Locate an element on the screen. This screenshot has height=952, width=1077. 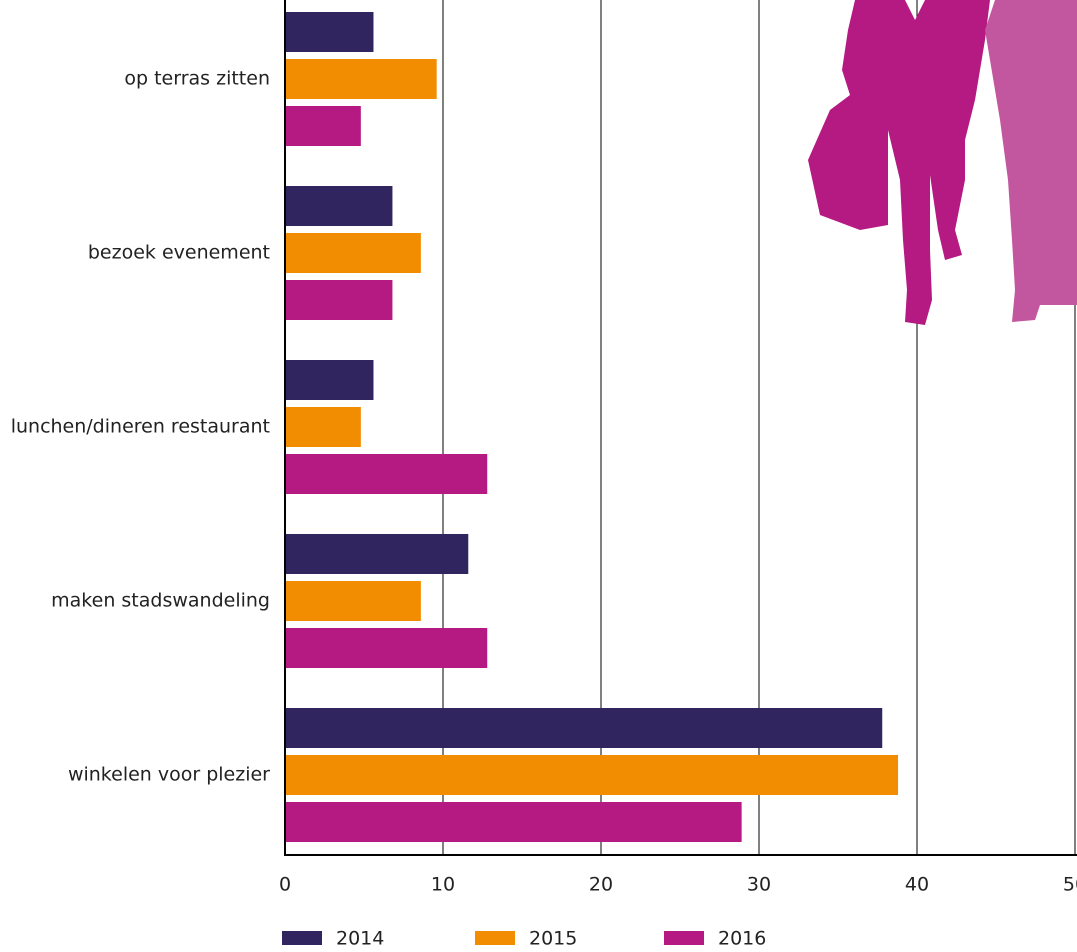
category-label: lunchen/dineren restaurant is located at coordinates (140, 427).